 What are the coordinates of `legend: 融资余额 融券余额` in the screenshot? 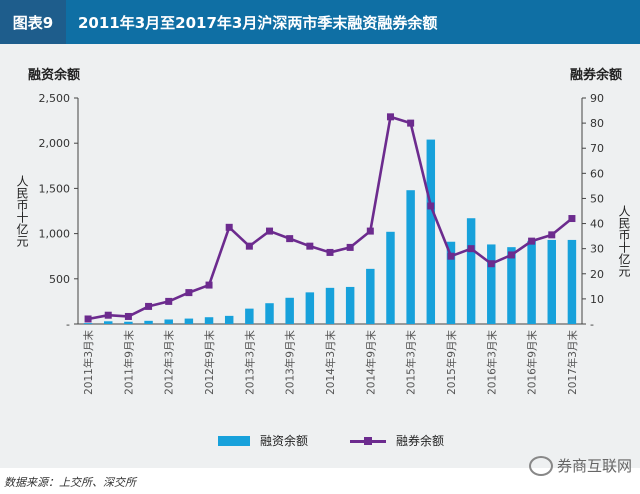 It's located at (352, 440).